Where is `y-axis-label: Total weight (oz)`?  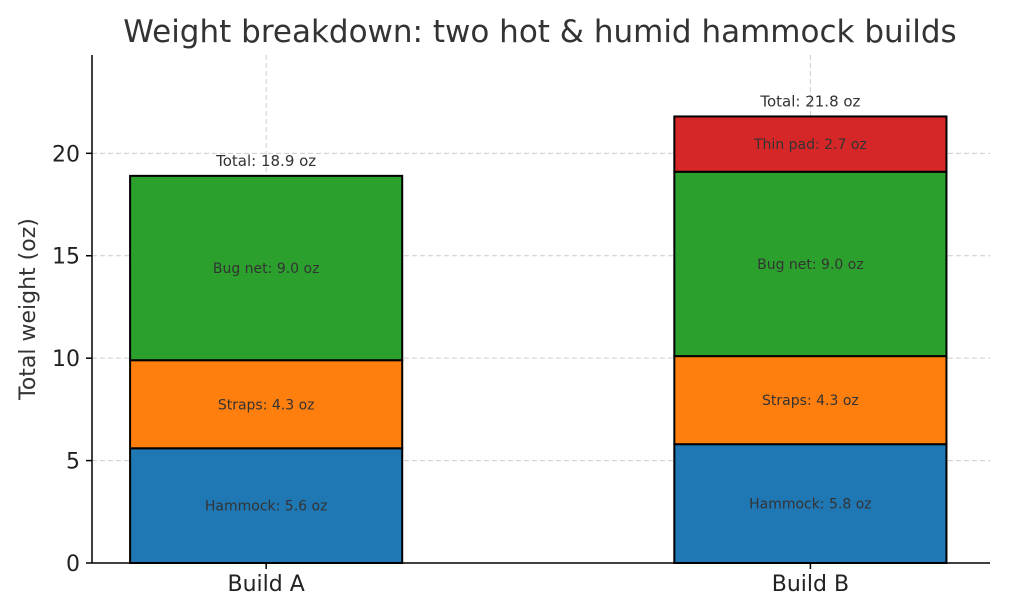 y-axis-label: Total weight (oz) is located at coordinates (28, 309).